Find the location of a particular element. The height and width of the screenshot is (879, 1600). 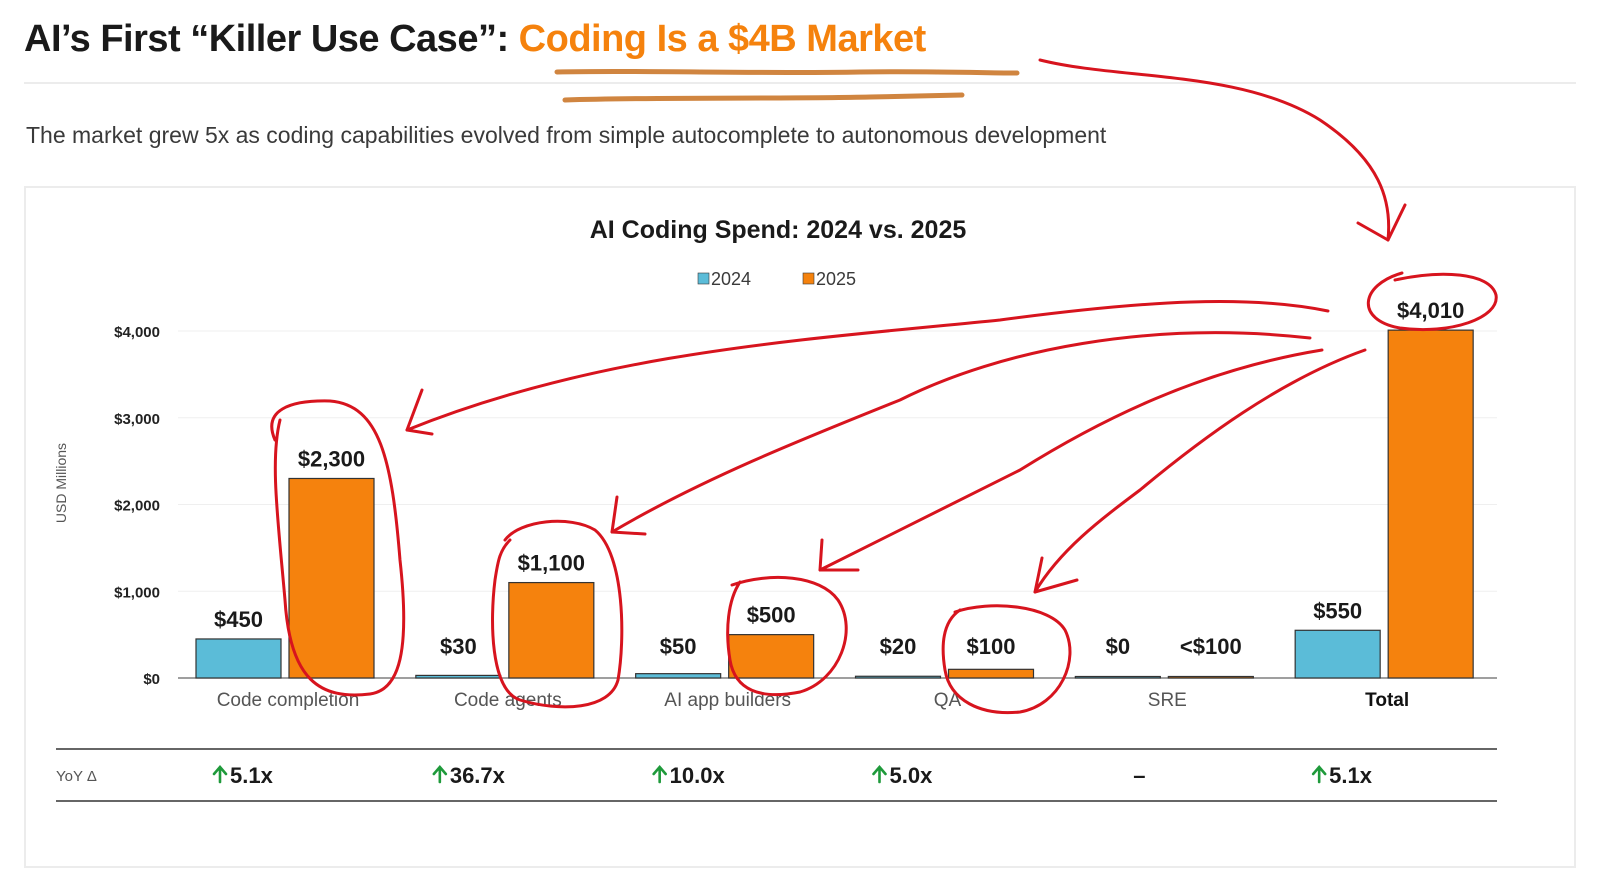

legend-swatch-2024 is located at coordinates (703, 278).